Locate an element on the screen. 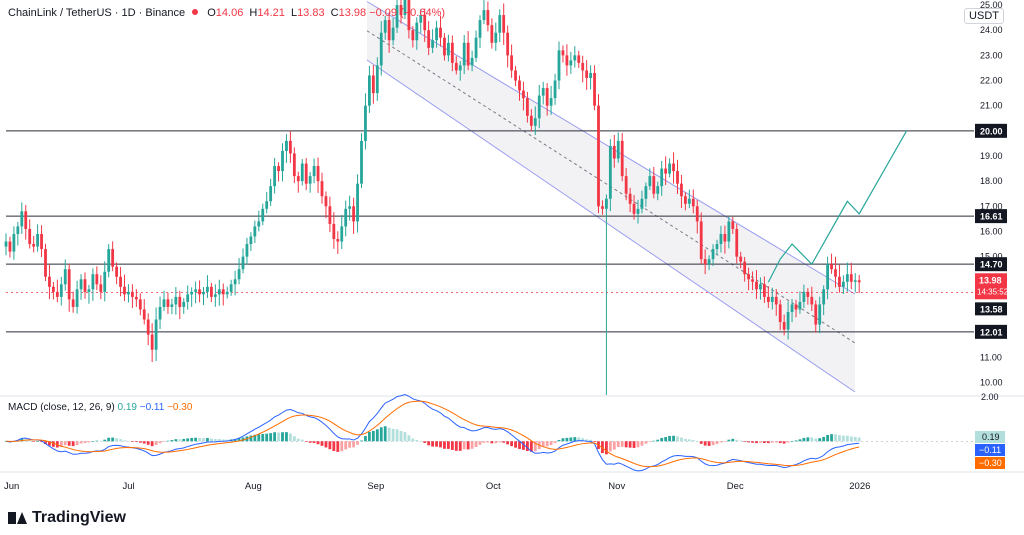 Image resolution: width=1024 pixels, height=535 pixels. macd-line-value: −0.11 is located at coordinates (152, 407).